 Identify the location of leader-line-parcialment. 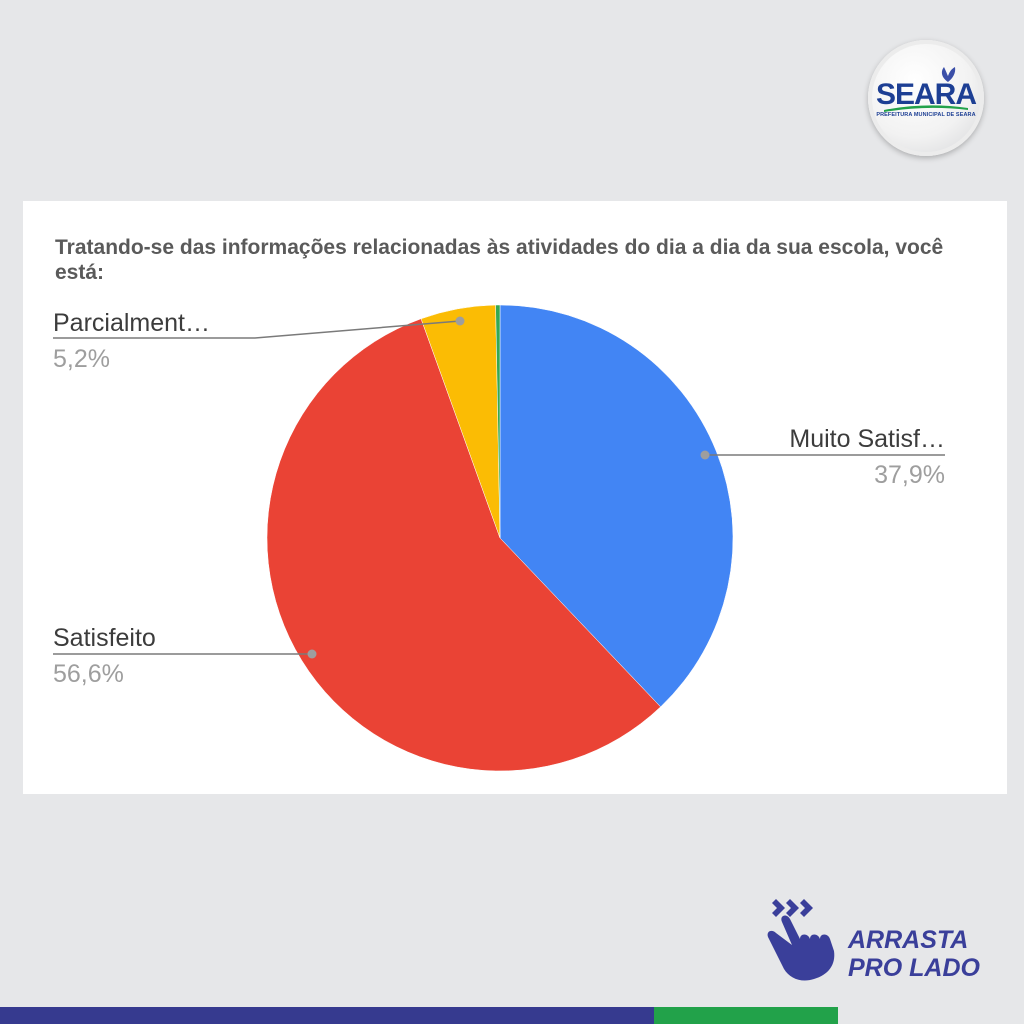
(257, 329).